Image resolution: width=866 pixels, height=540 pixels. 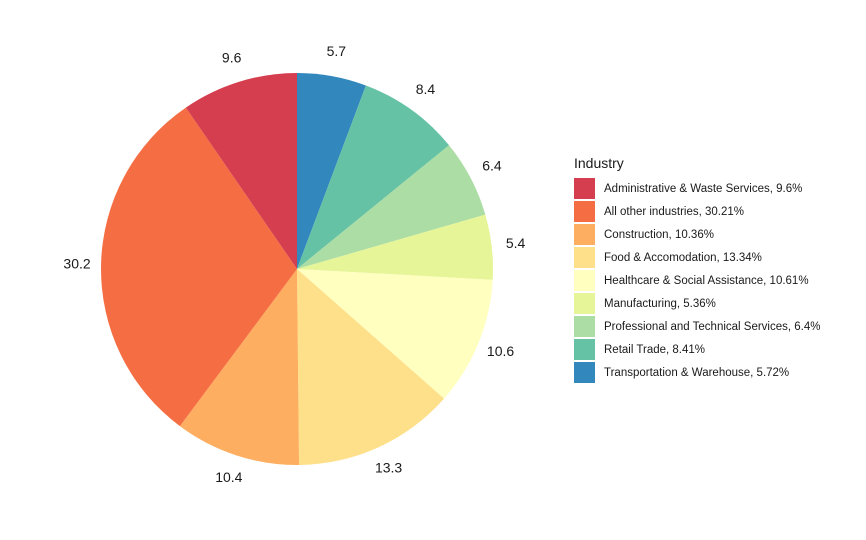 What do you see at coordinates (388, 468) in the screenshot?
I see `pie-value-label-food-and-accomodation: 13.3` at bounding box center [388, 468].